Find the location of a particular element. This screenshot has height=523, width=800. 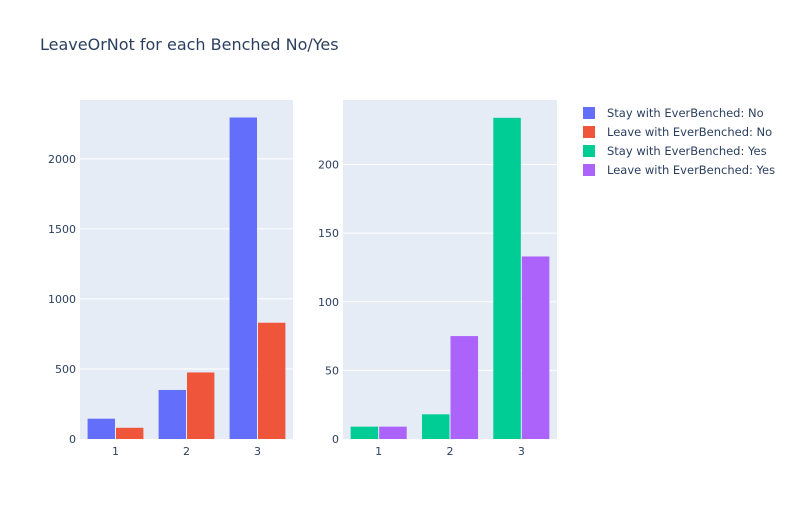

y-tick-label: 200 is located at coordinates (328, 165).